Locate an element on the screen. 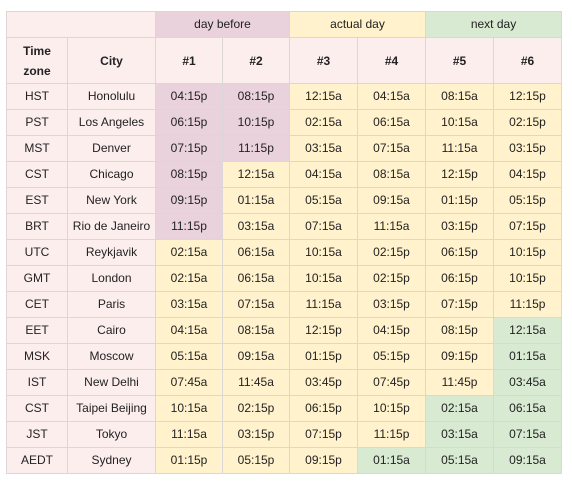 This screenshot has height=487, width=572. city-cell: London is located at coordinates (111, 278).